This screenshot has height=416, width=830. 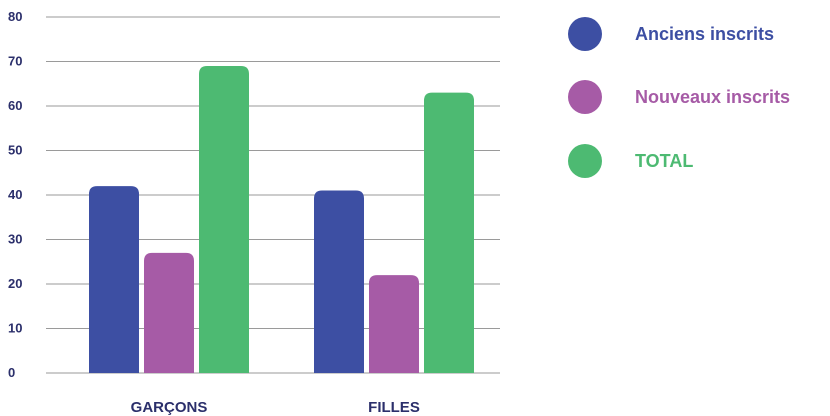 What do you see at coordinates (699, 161) in the screenshot?
I see `legend-item-total: TOTAL` at bounding box center [699, 161].